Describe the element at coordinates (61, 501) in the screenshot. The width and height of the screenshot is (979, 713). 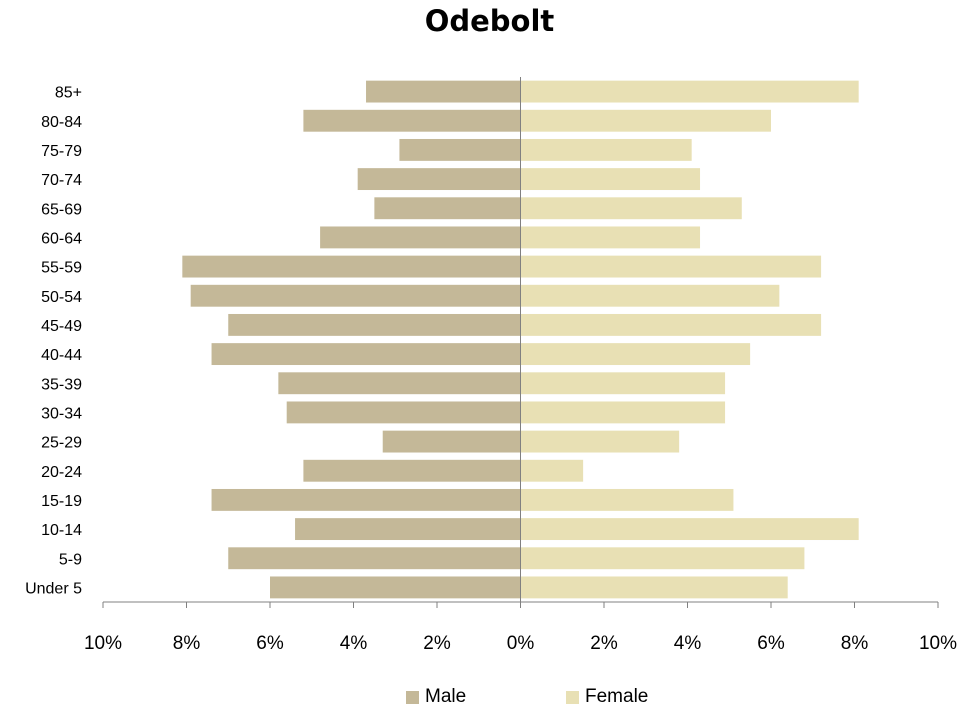
I see `category-label: 15-19` at that location.